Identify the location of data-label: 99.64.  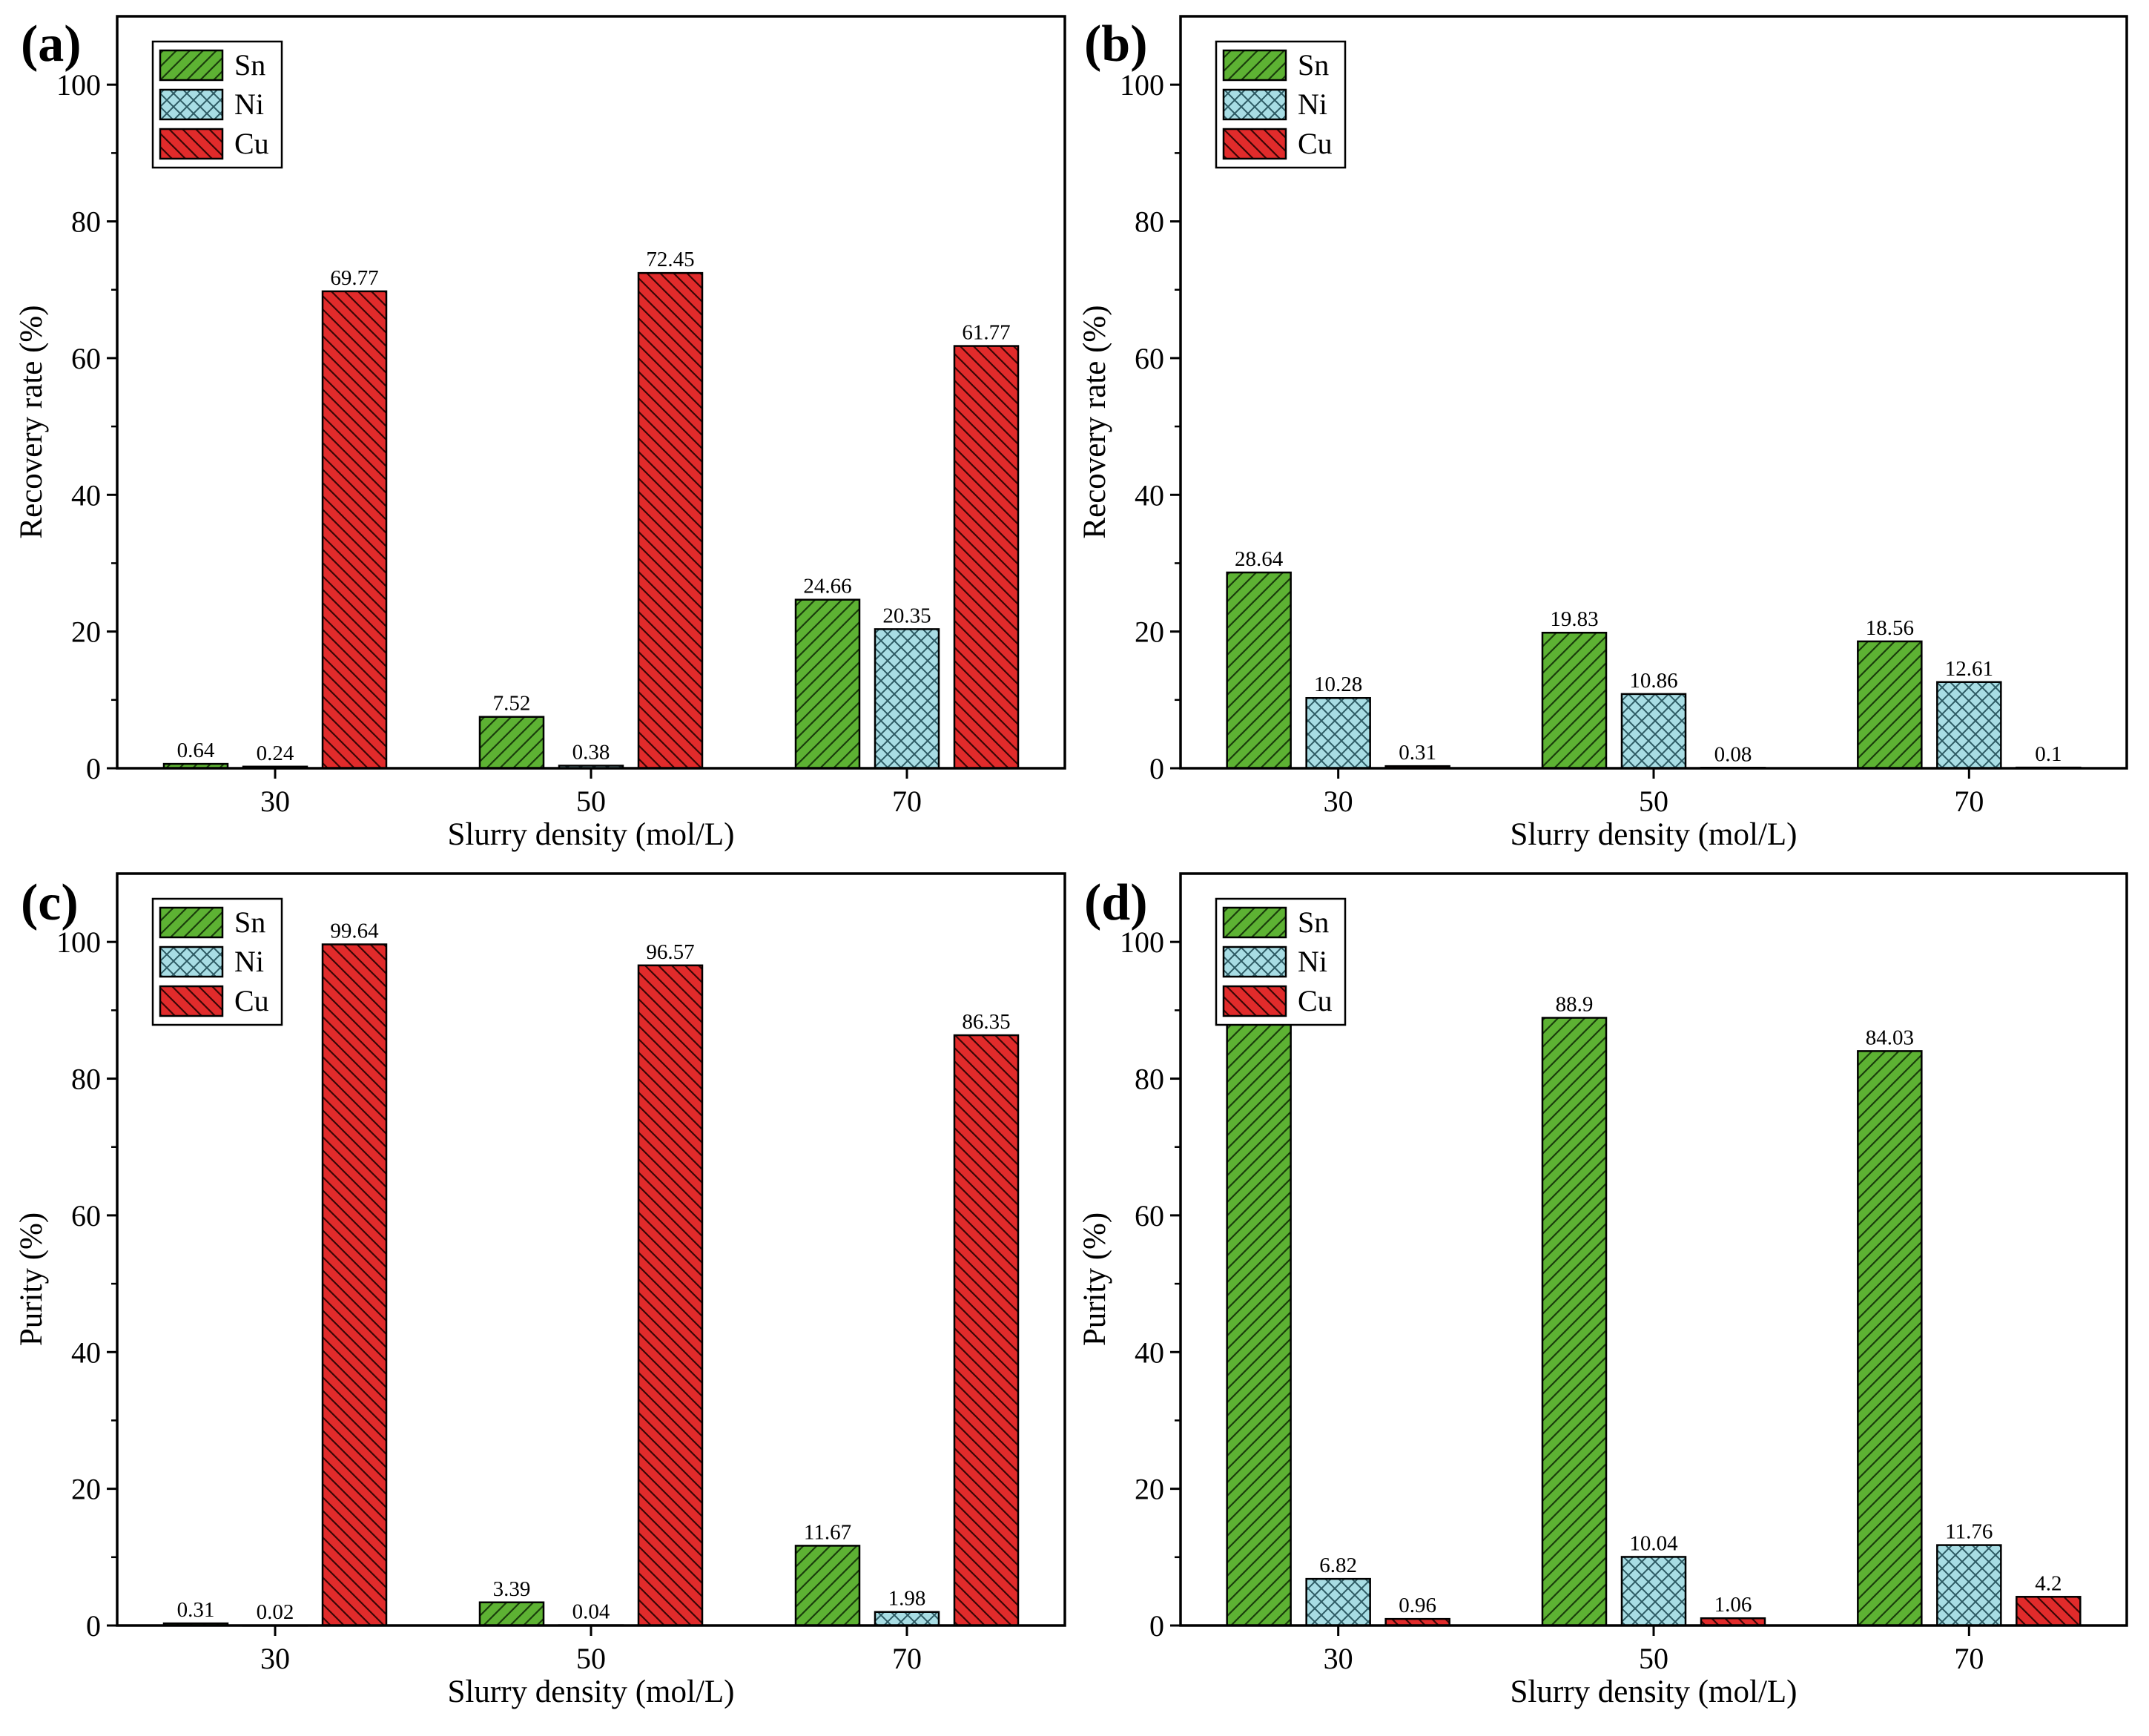
(354, 932).